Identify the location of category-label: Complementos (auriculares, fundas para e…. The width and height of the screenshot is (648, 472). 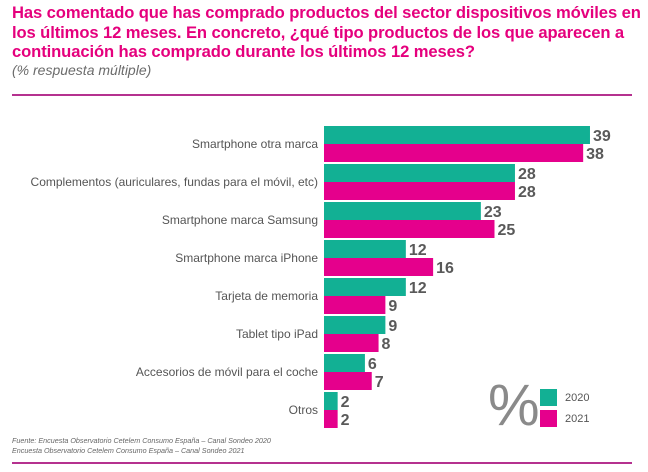
(174, 182).